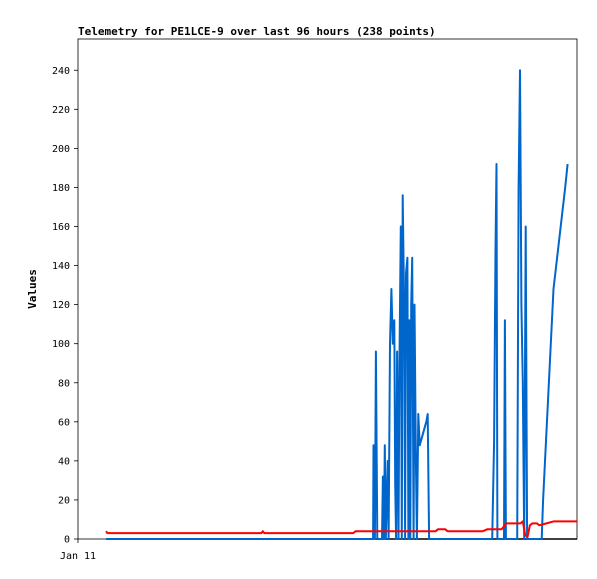 Image resolution: width=597 pixels, height=579 pixels. Describe the element at coordinates (78, 556) in the screenshot. I see `x-tick-label: Jan 11` at that location.